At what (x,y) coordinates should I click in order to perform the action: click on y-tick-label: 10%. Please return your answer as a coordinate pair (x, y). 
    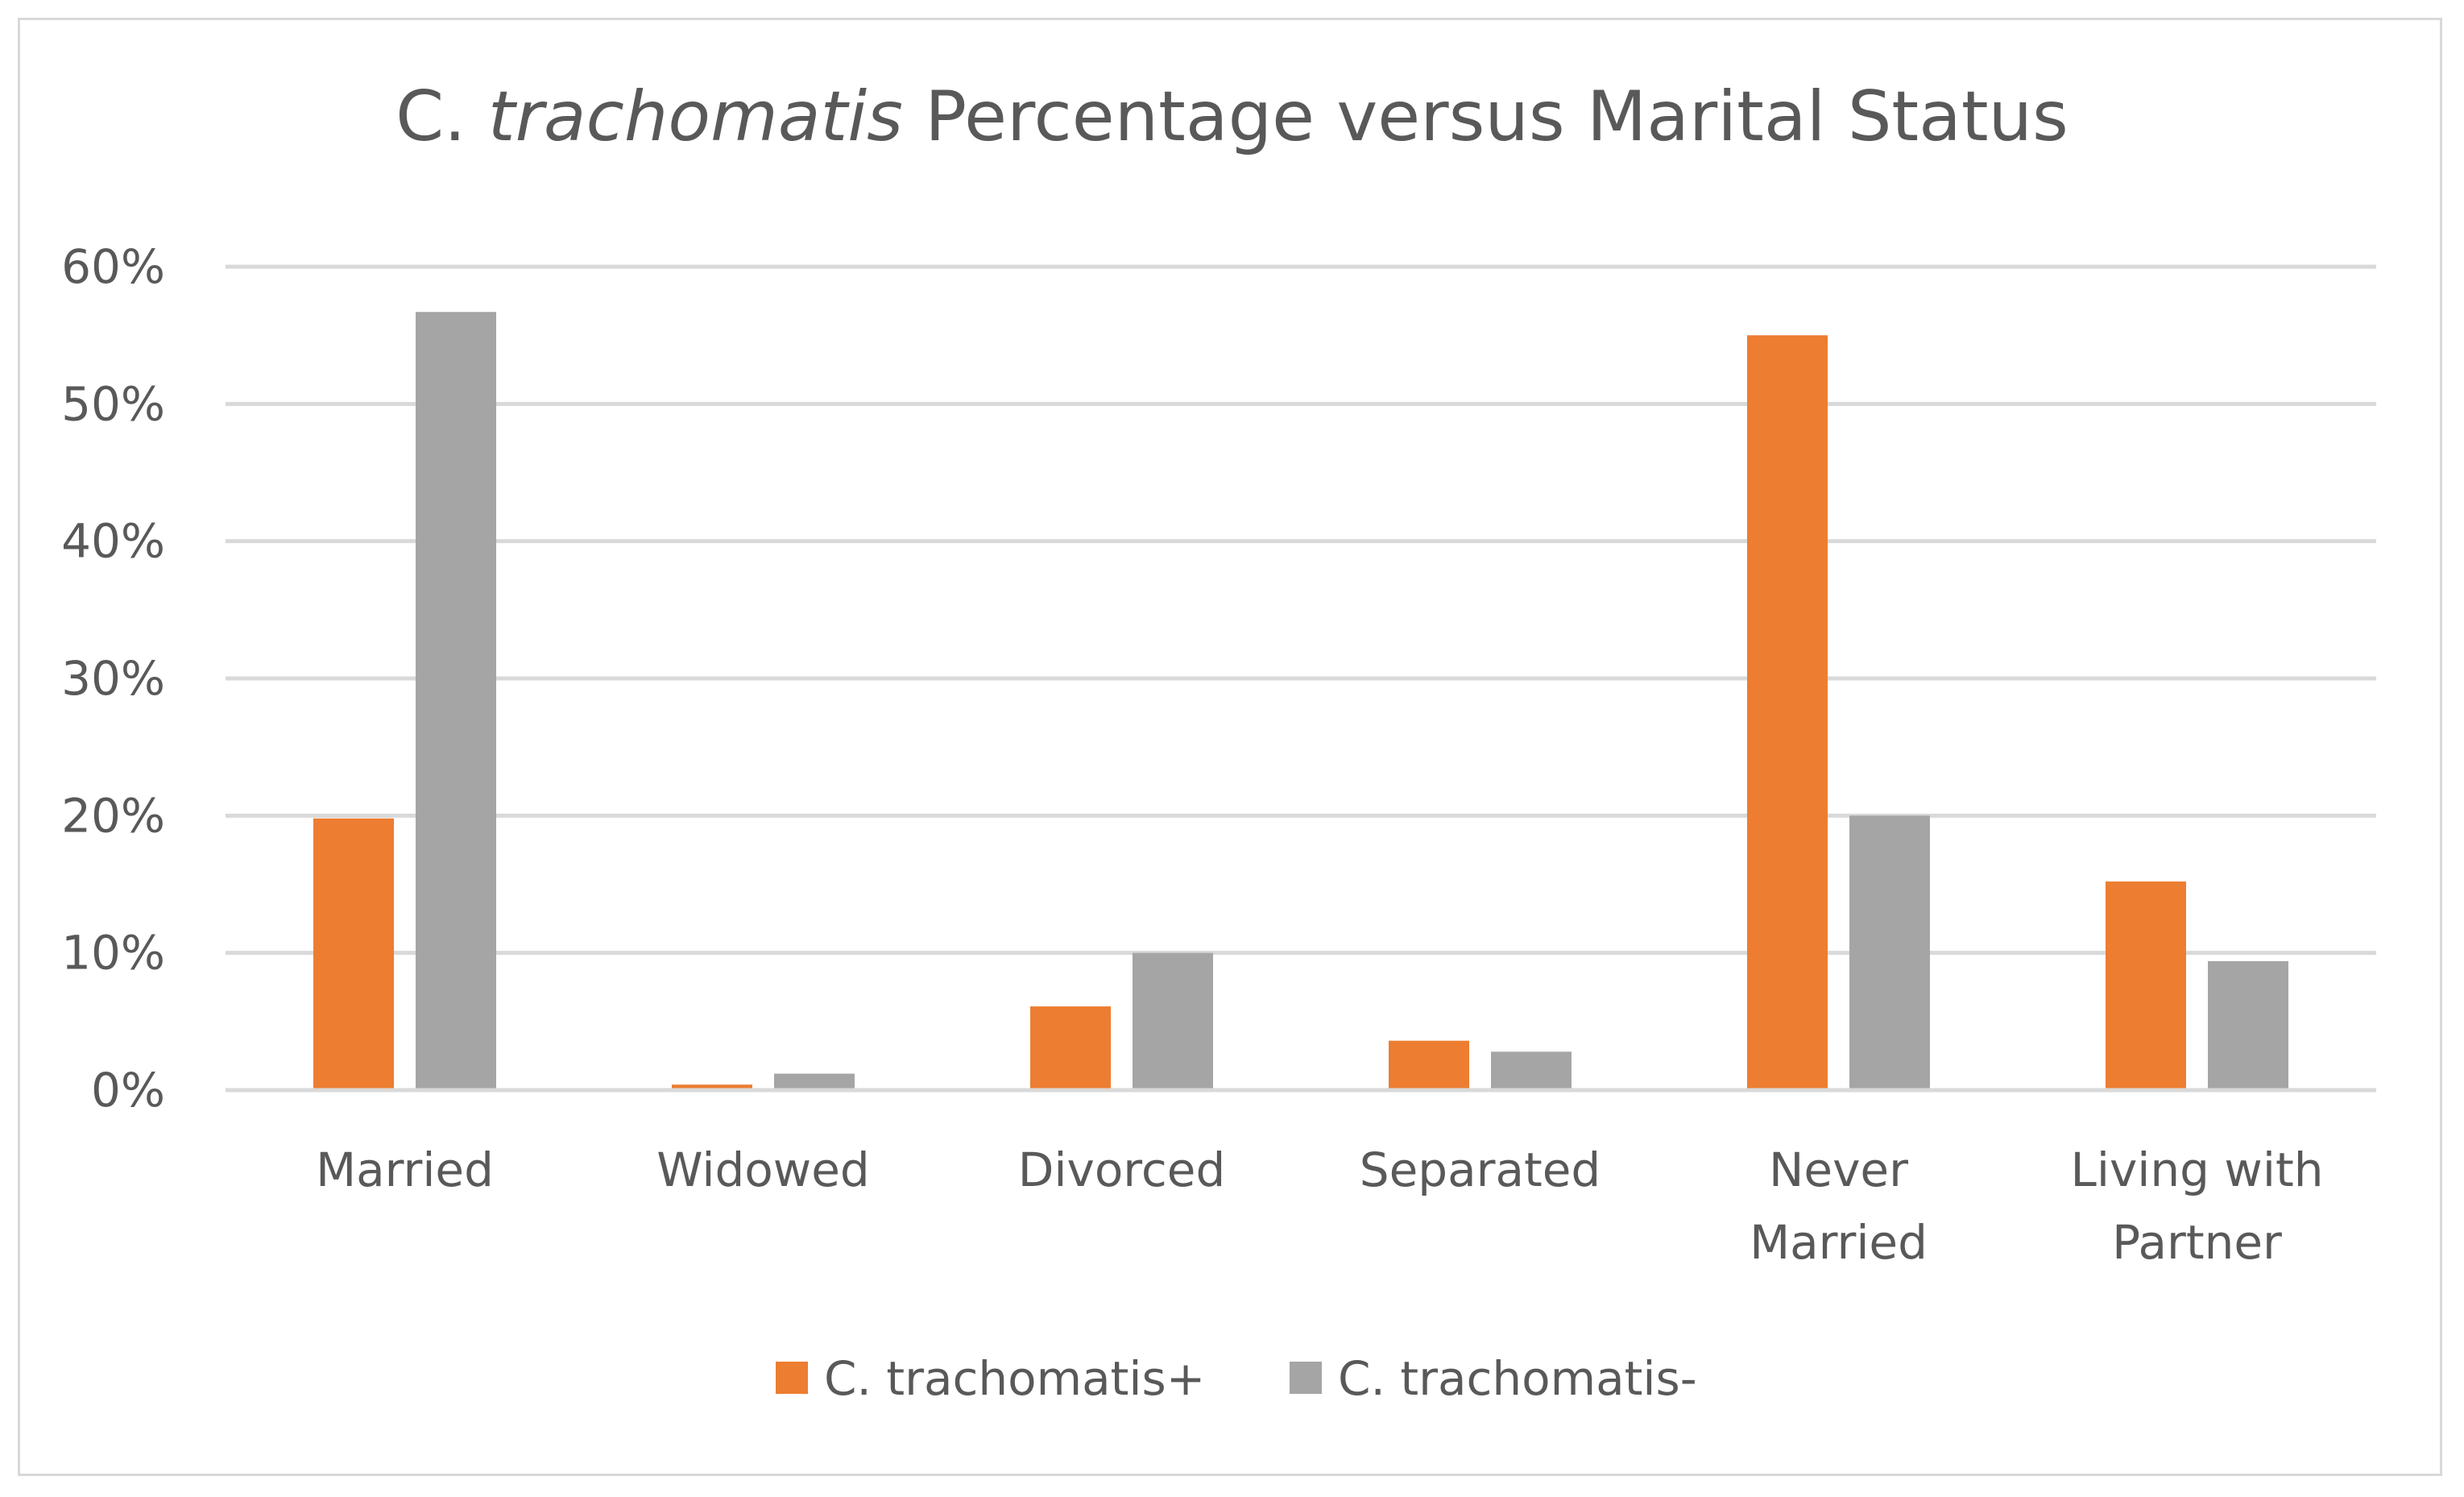
    Looking at the image, I should click on (113, 953).